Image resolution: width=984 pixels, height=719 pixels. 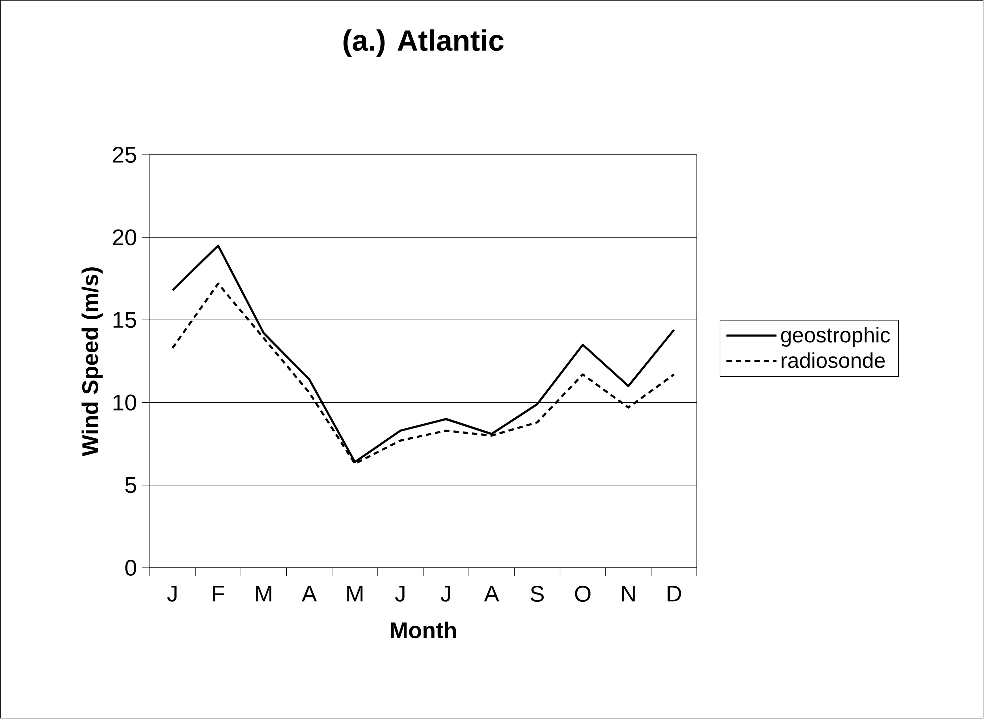 What do you see at coordinates (537, 594) in the screenshot?
I see `x-tick-label: S` at bounding box center [537, 594].